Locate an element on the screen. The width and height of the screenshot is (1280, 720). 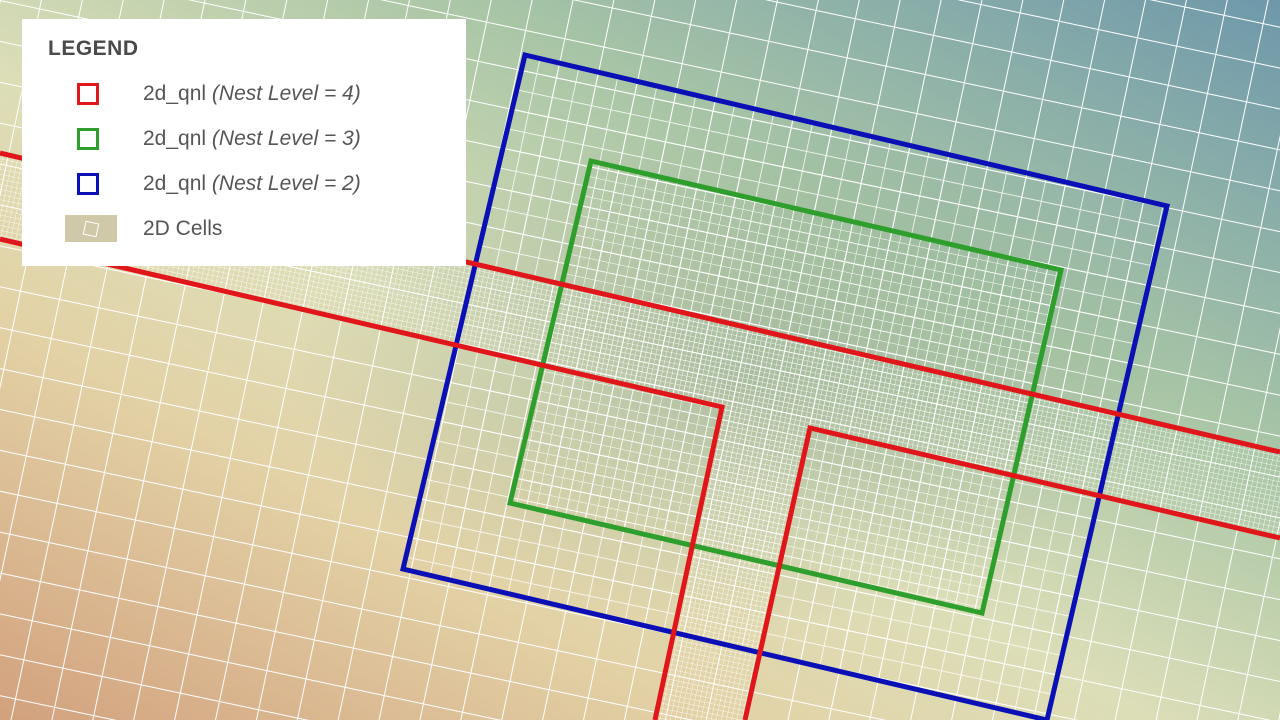
legend-item-nest-4: 2d_qnl (Nest Level = 4) is located at coordinates (244, 93).